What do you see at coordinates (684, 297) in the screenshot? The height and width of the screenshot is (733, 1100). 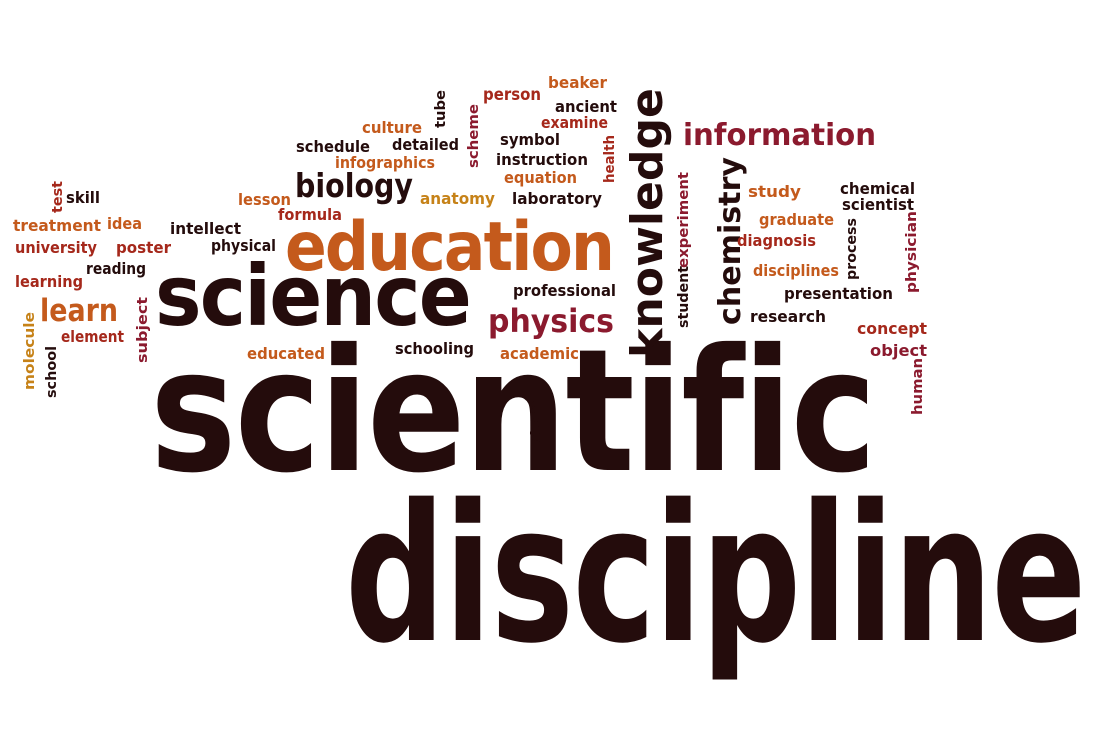 I see `word-student: student` at bounding box center [684, 297].